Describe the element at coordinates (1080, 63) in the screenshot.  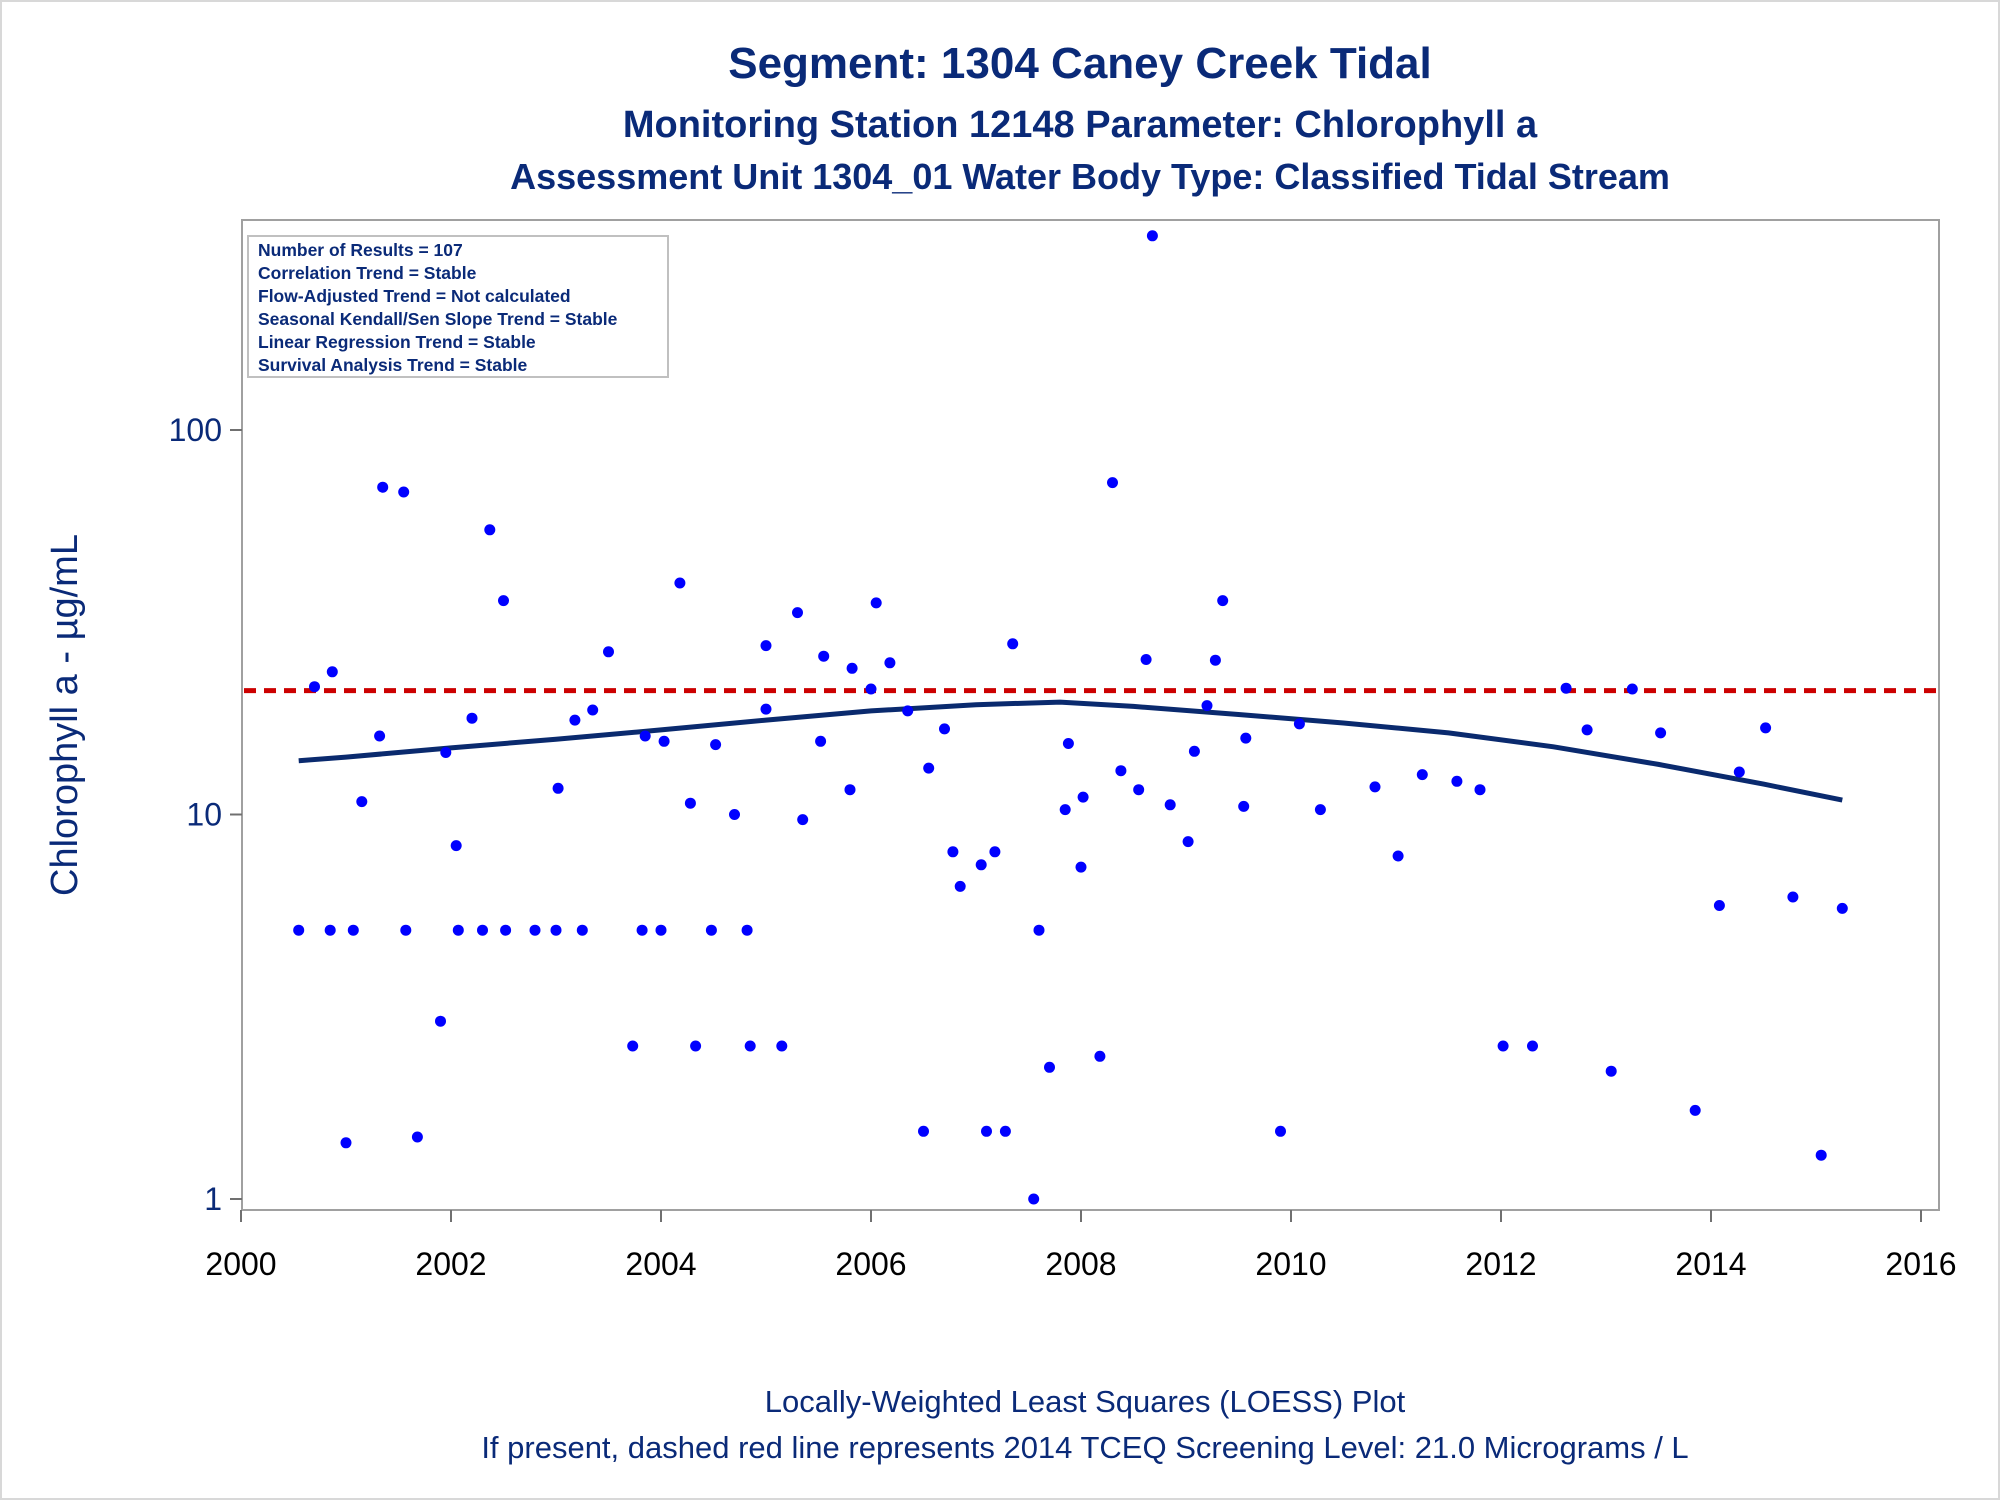
I see `chart-title: Segment: 1304 Caney Creek Tidal` at that location.